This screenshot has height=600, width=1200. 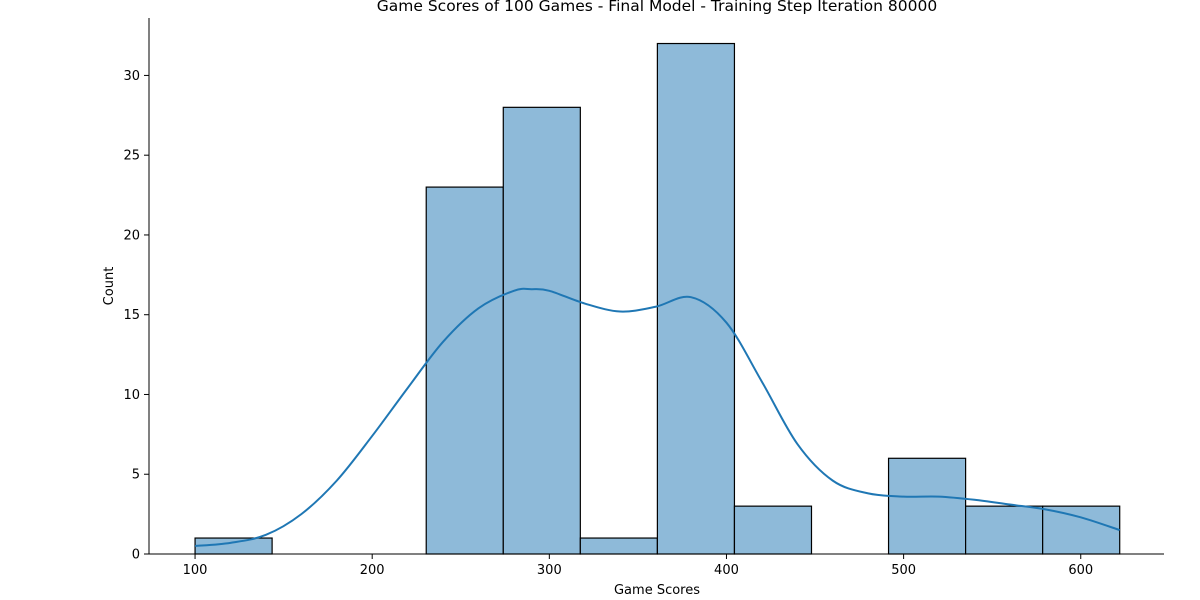 What do you see at coordinates (131, 315) in the screenshot?
I see `y-tick-label-3: 15` at bounding box center [131, 315].